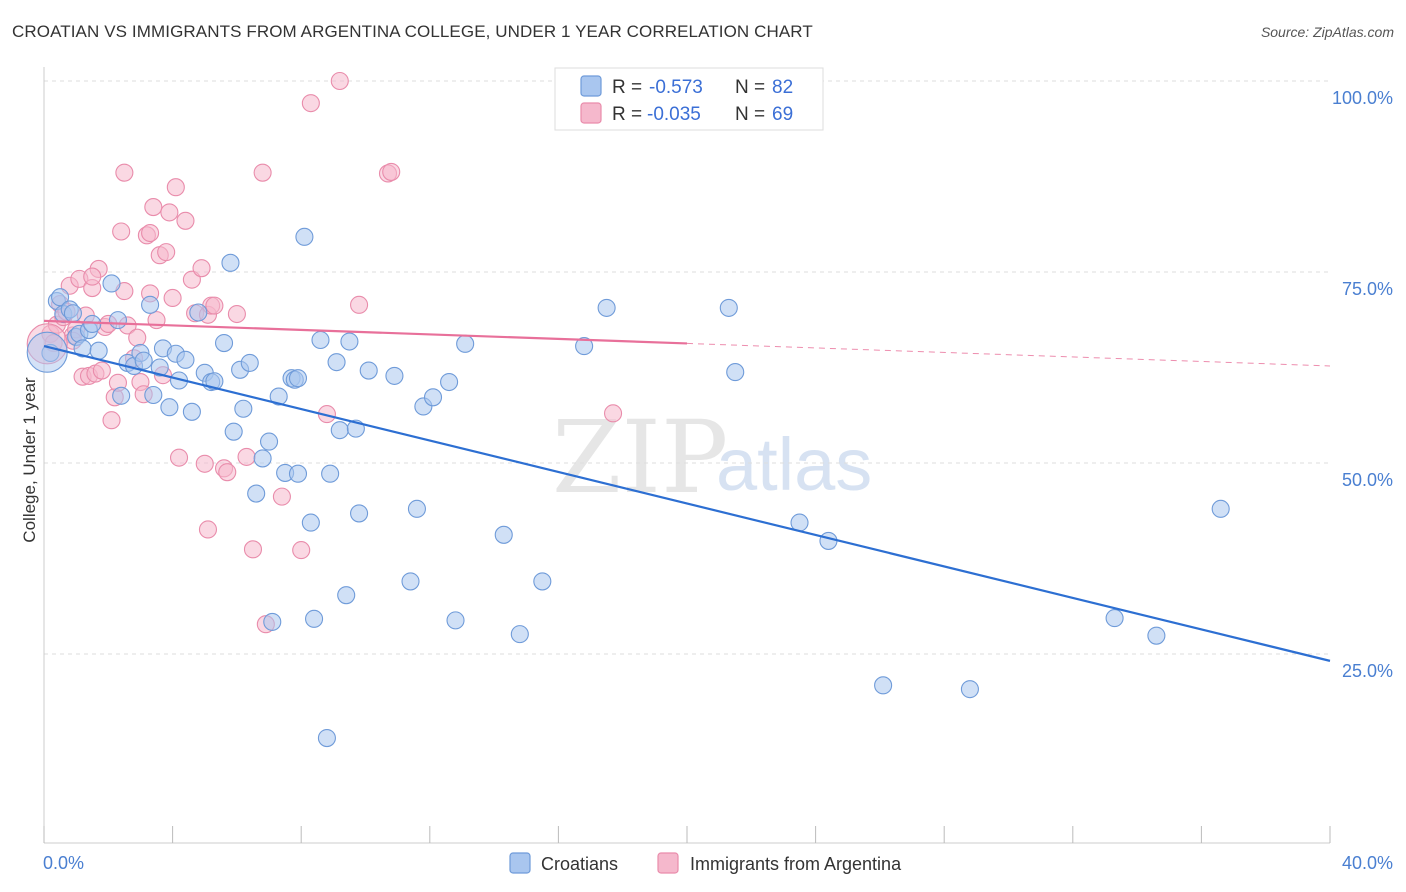 This screenshot has height=892, width=1406. Describe the element at coordinates (689, 99) in the screenshot. I see `legend-top: R = -0.573 N = 82 R = -0.035 N = 69` at that location.